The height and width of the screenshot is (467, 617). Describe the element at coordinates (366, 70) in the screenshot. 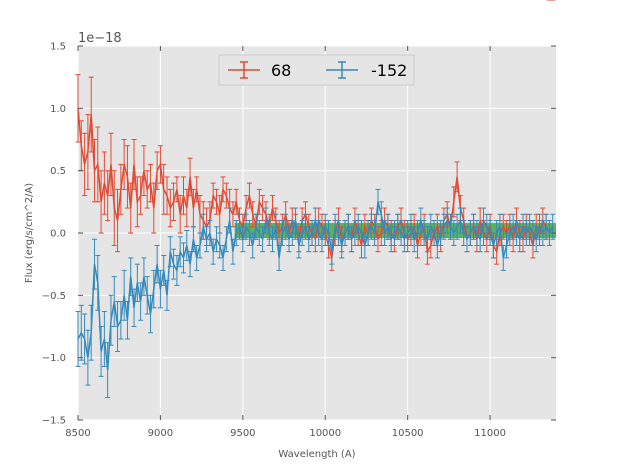

I see `legend-entry-minus-152: -152` at that location.